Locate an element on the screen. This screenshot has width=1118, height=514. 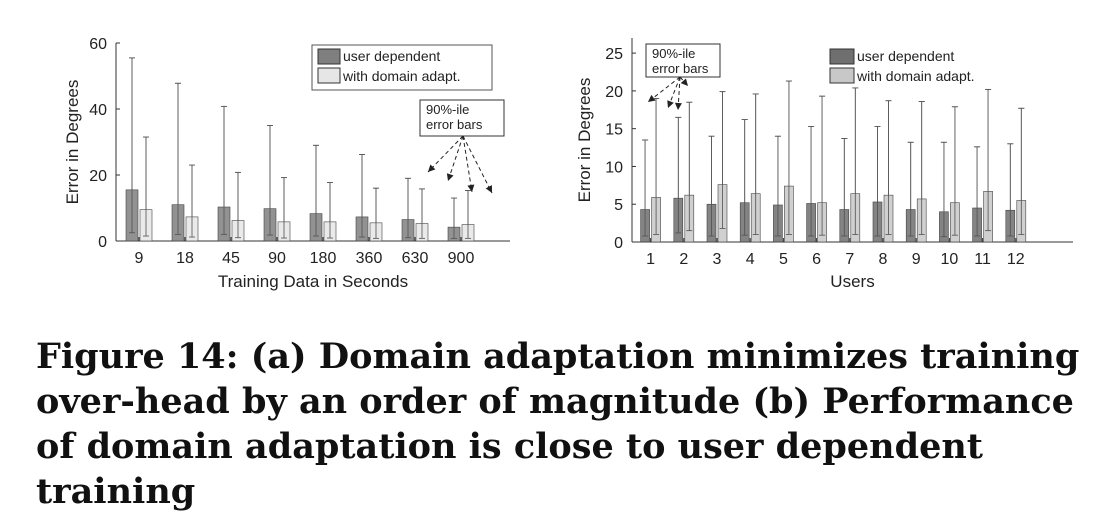
chart-a-y-tick-label: 40 is located at coordinates (98, 110).